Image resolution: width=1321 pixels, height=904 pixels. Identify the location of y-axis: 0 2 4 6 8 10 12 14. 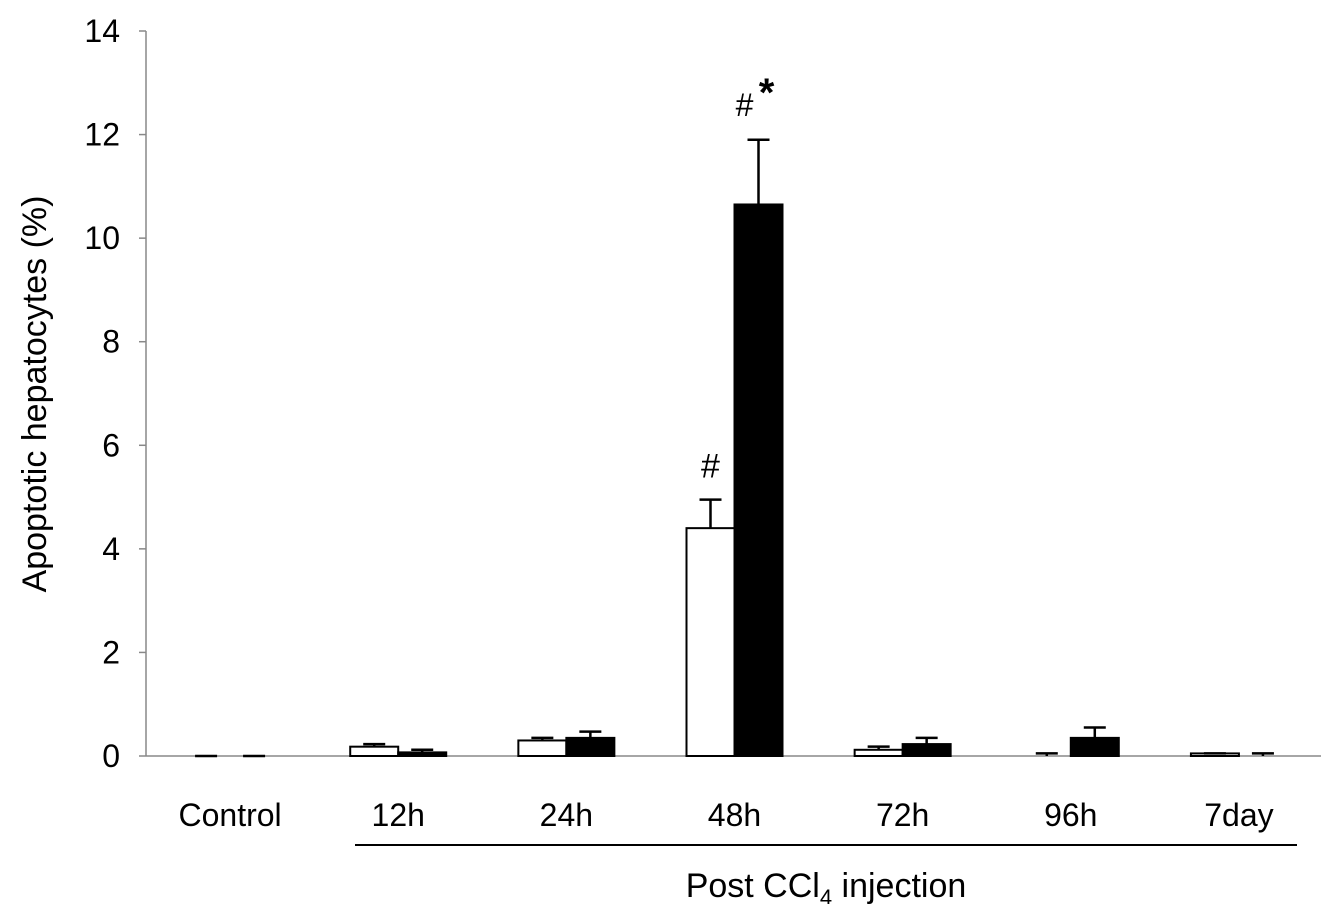
(115, 393).